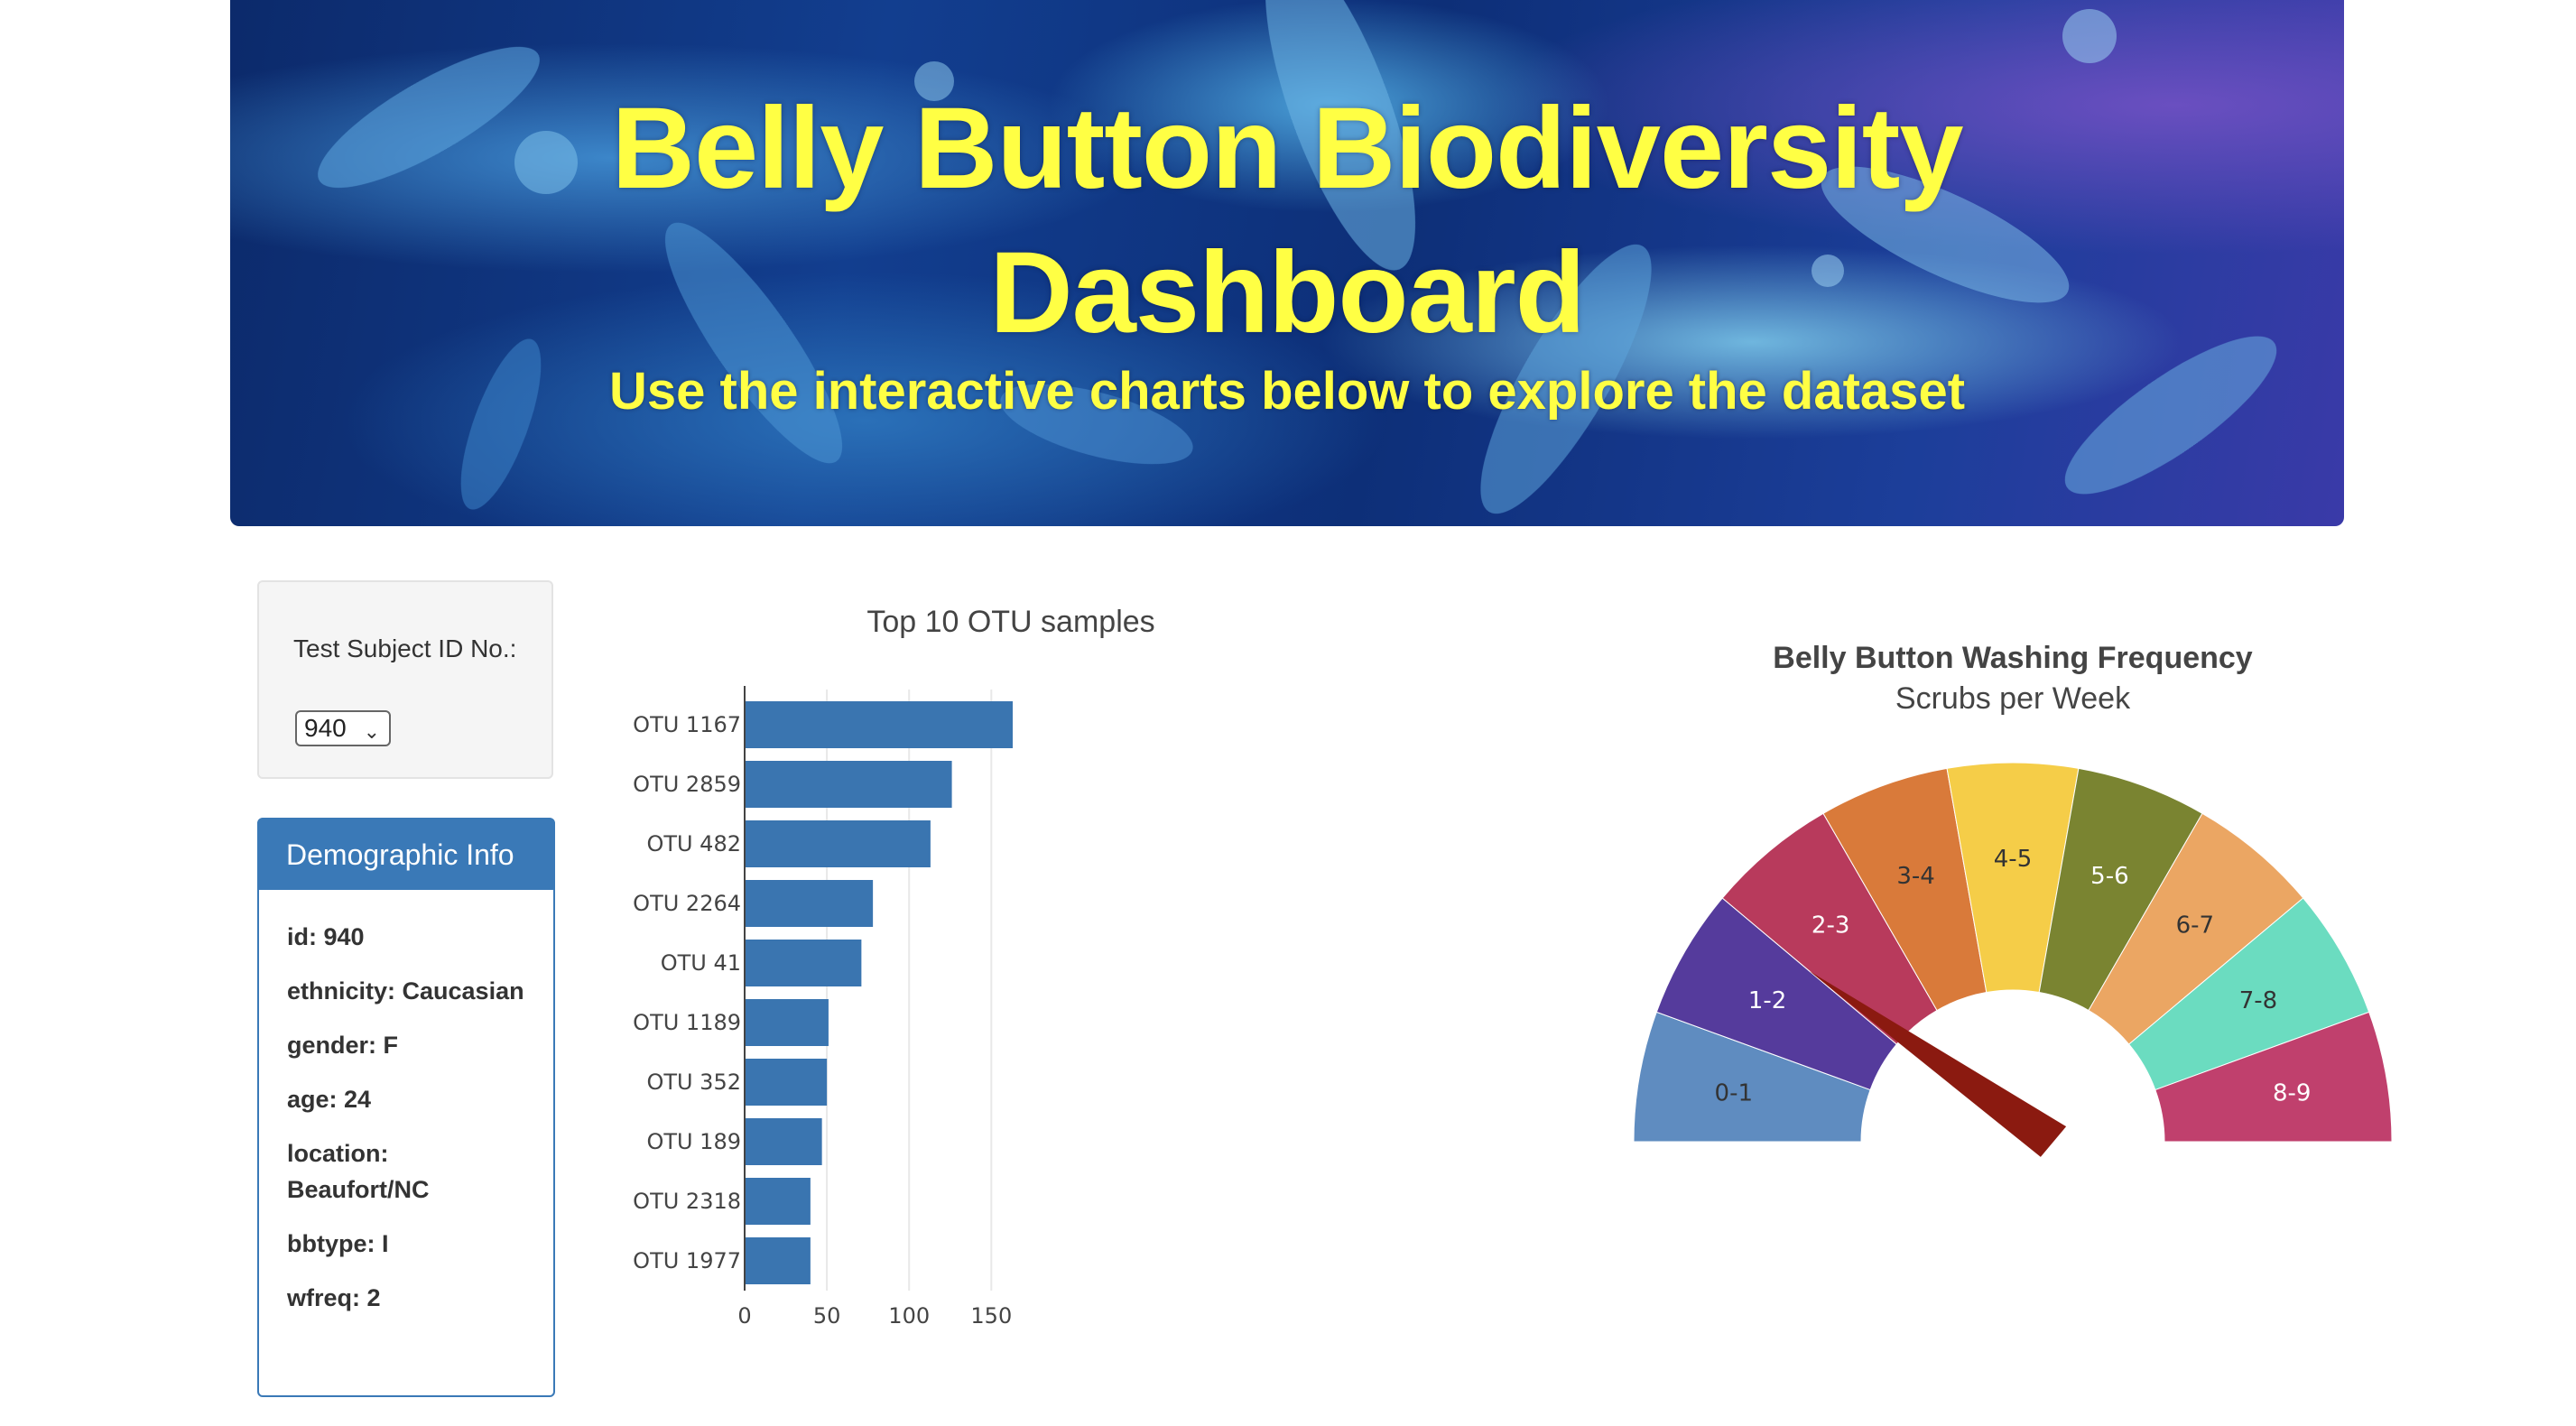 This screenshot has width=2576, height=1426. Describe the element at coordinates (405, 991) in the screenshot. I see `demographic-row-ethnicity: ethnicity: Caucasian` at that location.